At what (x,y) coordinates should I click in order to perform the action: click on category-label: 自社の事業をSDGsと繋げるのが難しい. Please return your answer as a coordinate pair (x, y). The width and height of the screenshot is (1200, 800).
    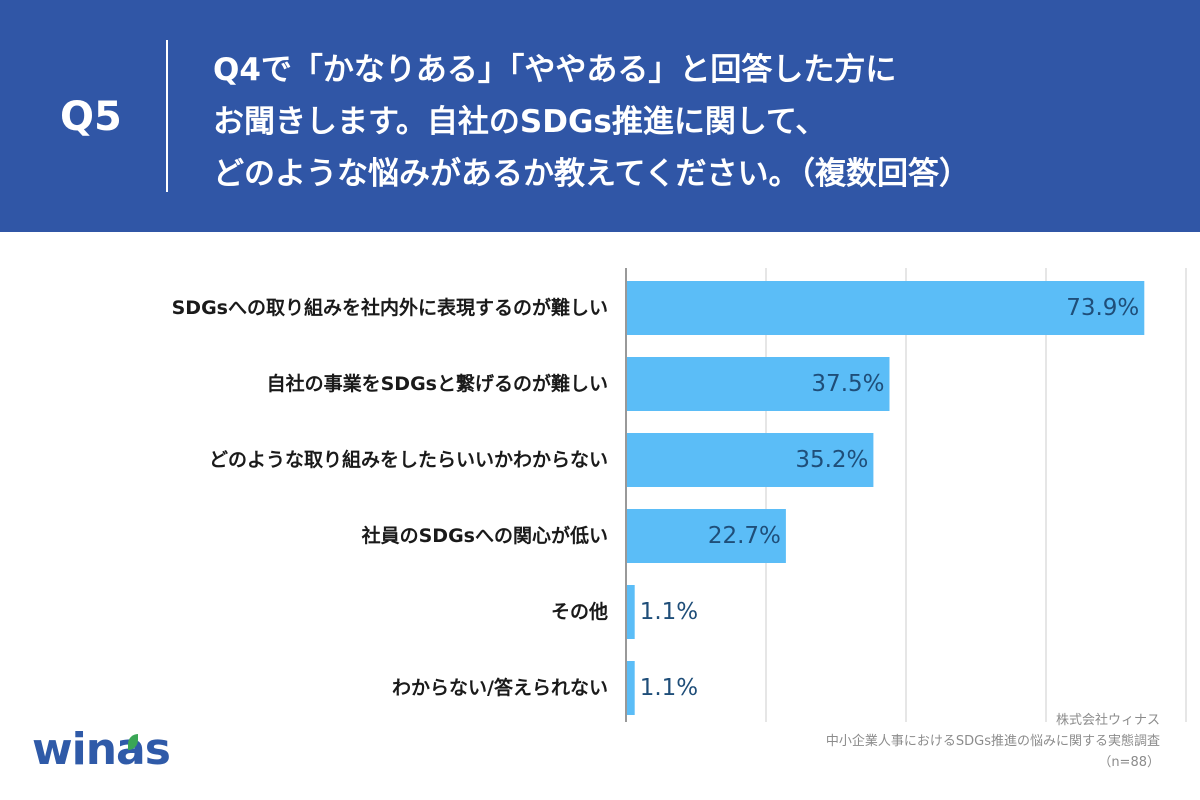
    Looking at the image, I should click on (437, 383).